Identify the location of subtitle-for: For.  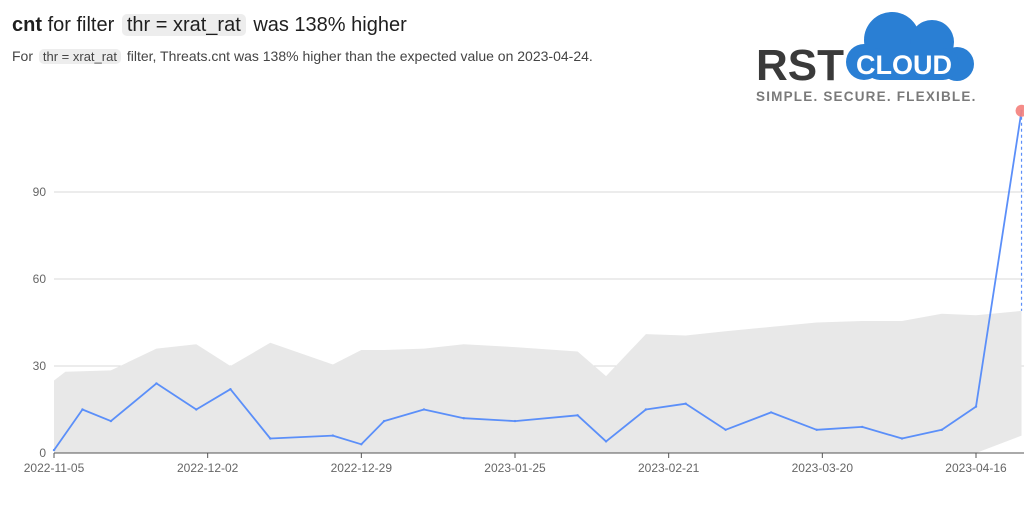
(22, 56).